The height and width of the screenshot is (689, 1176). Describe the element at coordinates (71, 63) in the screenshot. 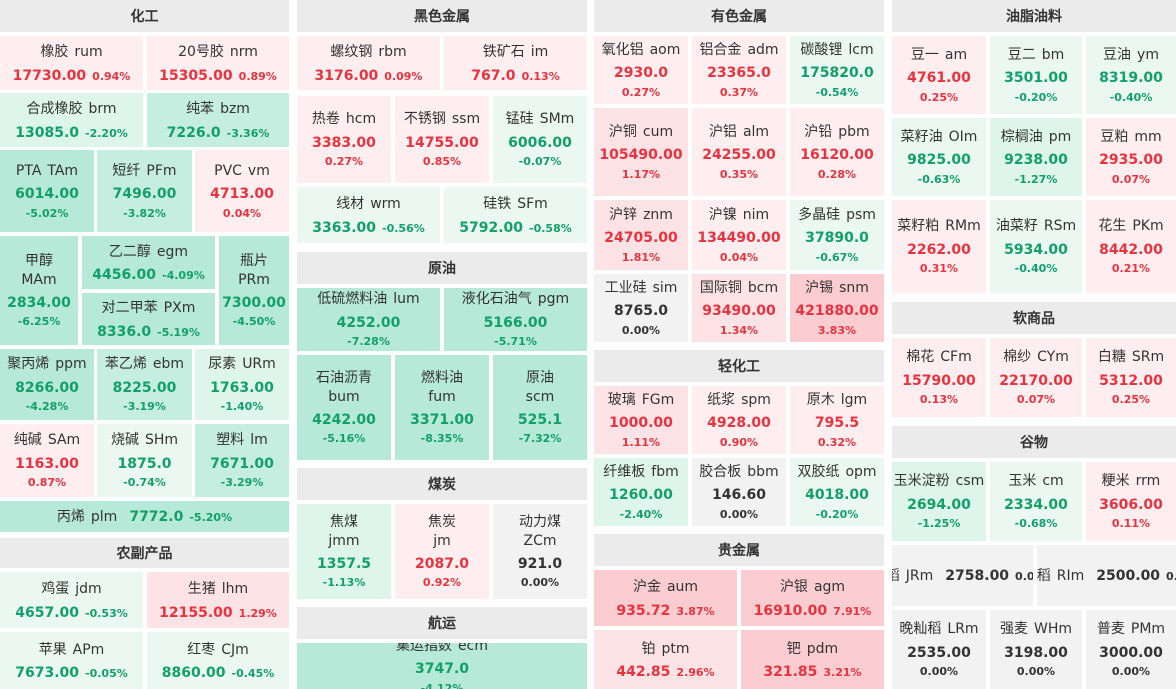

I see `quote-tile: 橡胶 rum 17730.00 0.94%` at that location.